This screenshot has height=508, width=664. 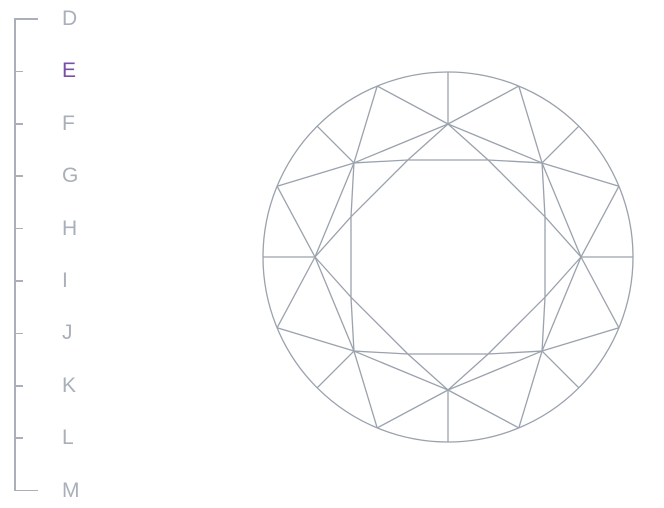 What do you see at coordinates (68, 438) in the screenshot?
I see `grade-l: L` at bounding box center [68, 438].